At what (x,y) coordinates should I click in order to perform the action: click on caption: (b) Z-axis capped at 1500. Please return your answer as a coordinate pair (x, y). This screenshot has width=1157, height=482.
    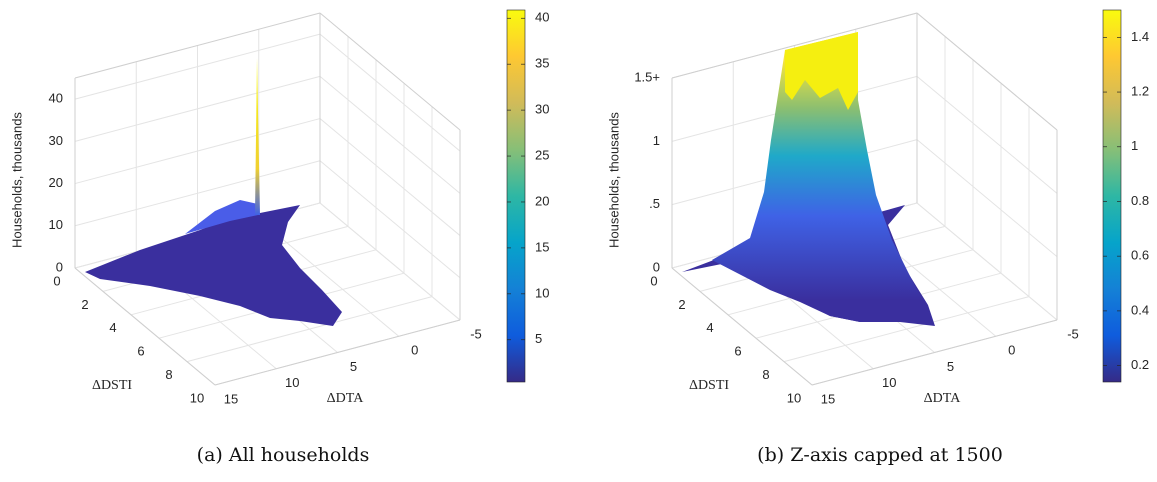
    Looking at the image, I should click on (880, 455).